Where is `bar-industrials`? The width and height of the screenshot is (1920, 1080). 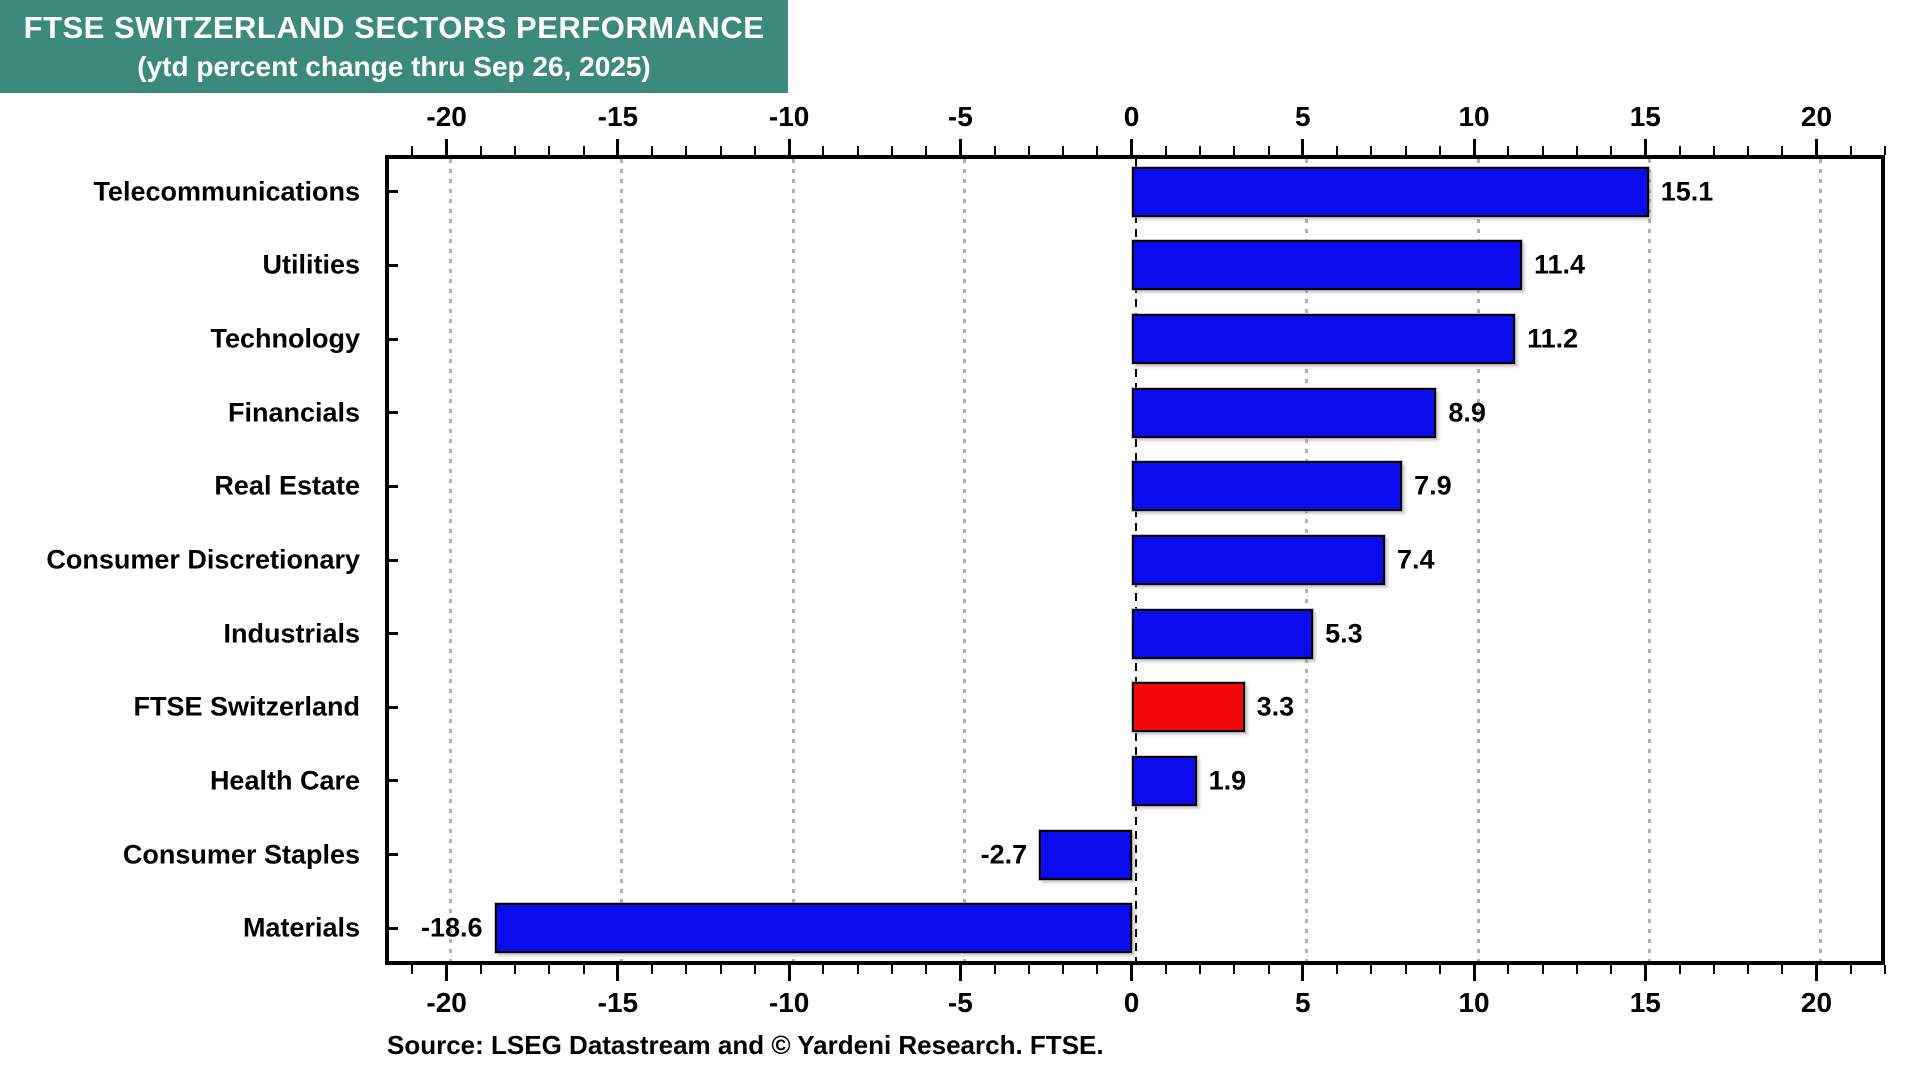 bar-industrials is located at coordinates (1222, 633).